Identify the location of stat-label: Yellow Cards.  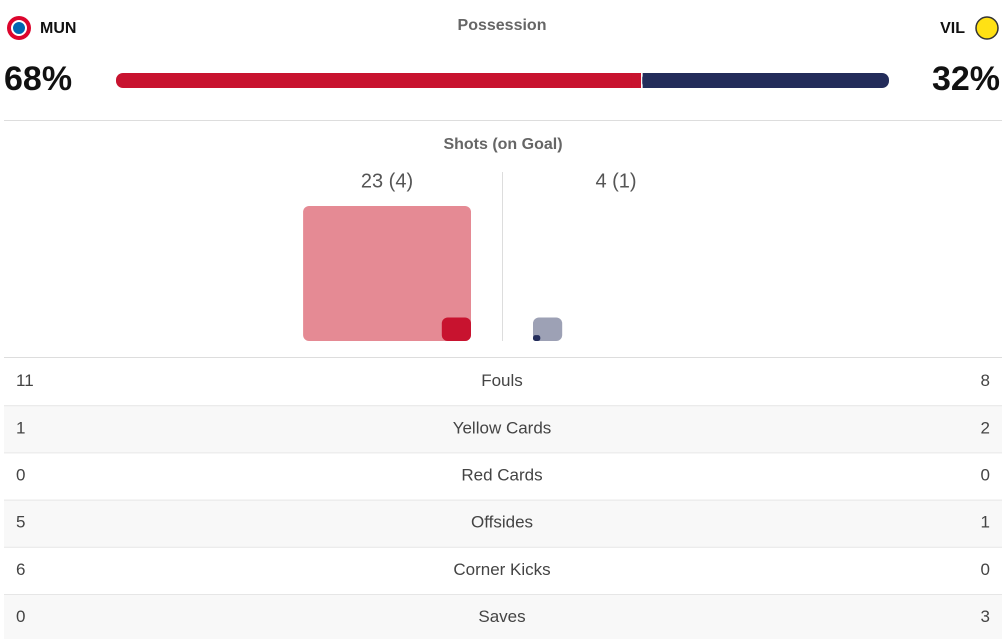
(502, 427).